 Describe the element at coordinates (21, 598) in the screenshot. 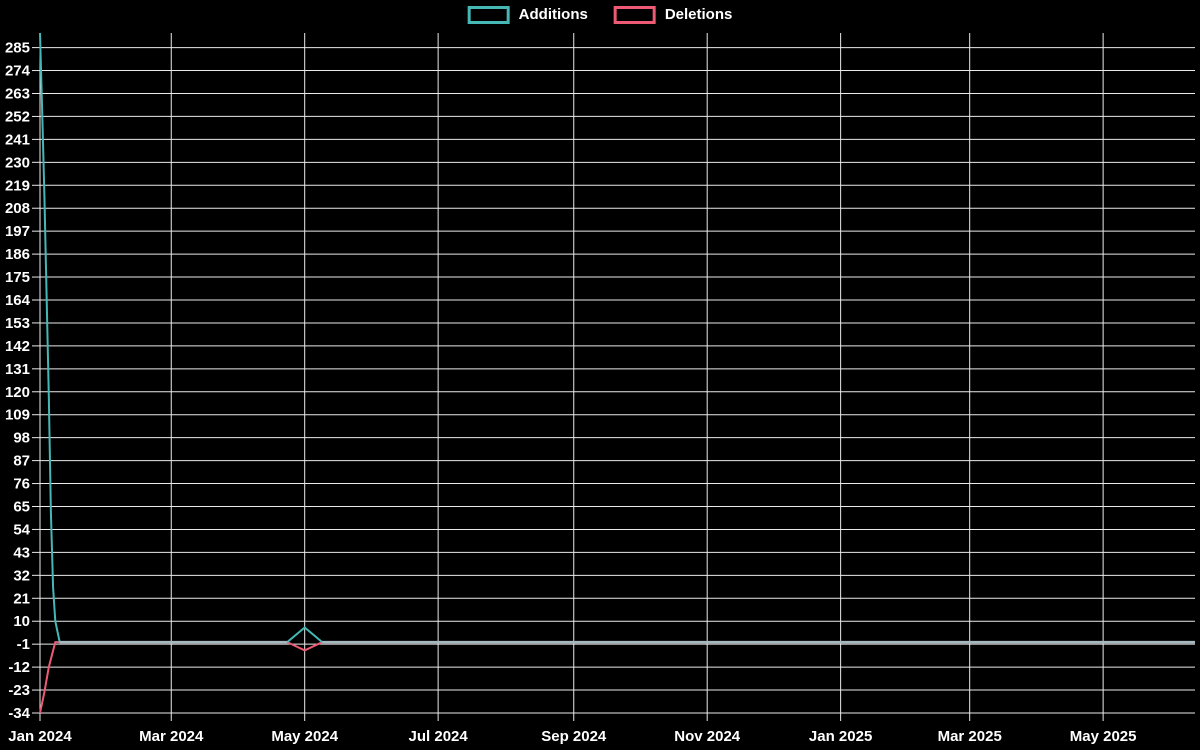

I see `y-tick-label: 21` at that location.